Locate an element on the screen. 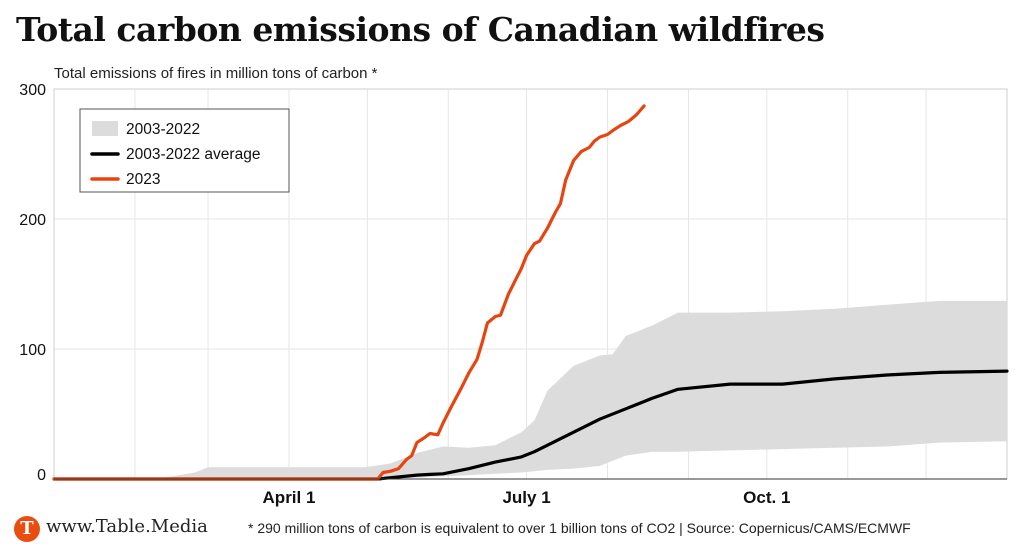  legend: 2003-2022 2003-2022 average 2023 is located at coordinates (184, 150).